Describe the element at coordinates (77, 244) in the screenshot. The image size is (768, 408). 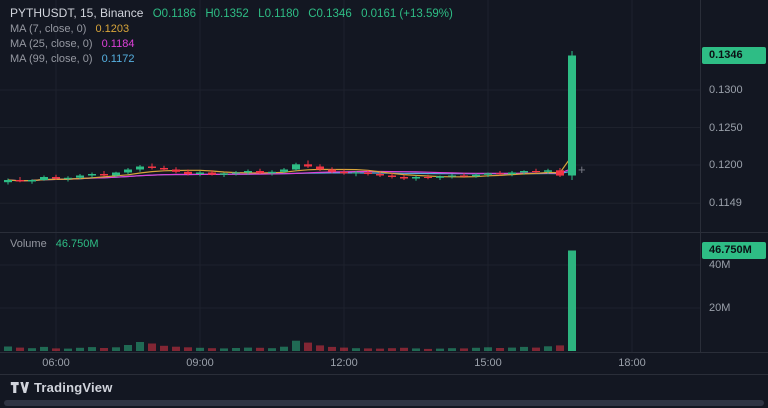
I see `volume-value: 46.750M` at that location.